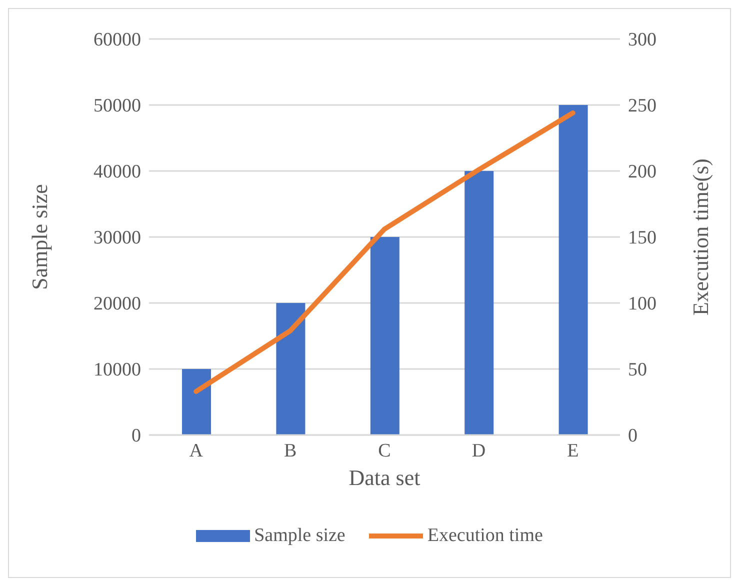 The width and height of the screenshot is (739, 586). I want to click on y-tick-label: 50000, so click(117, 106).